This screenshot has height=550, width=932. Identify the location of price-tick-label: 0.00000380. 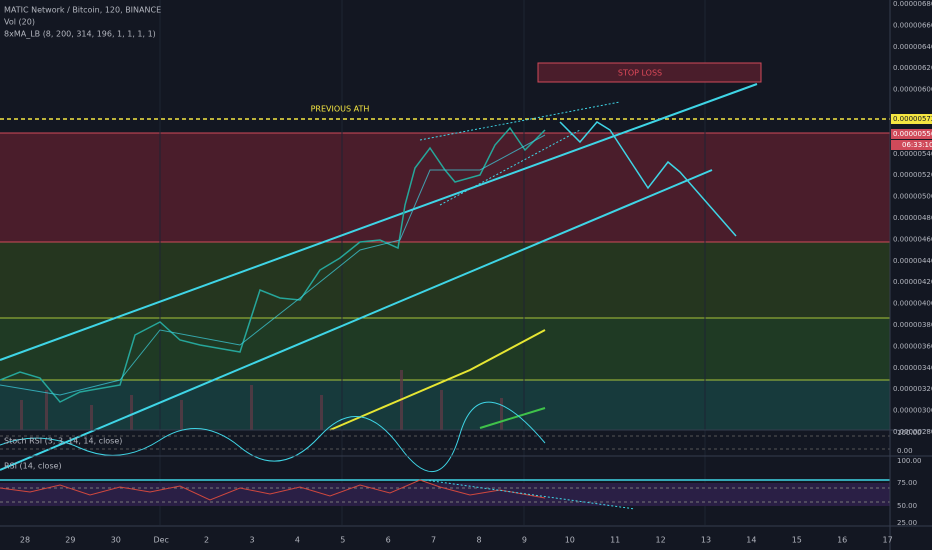
(912, 325).